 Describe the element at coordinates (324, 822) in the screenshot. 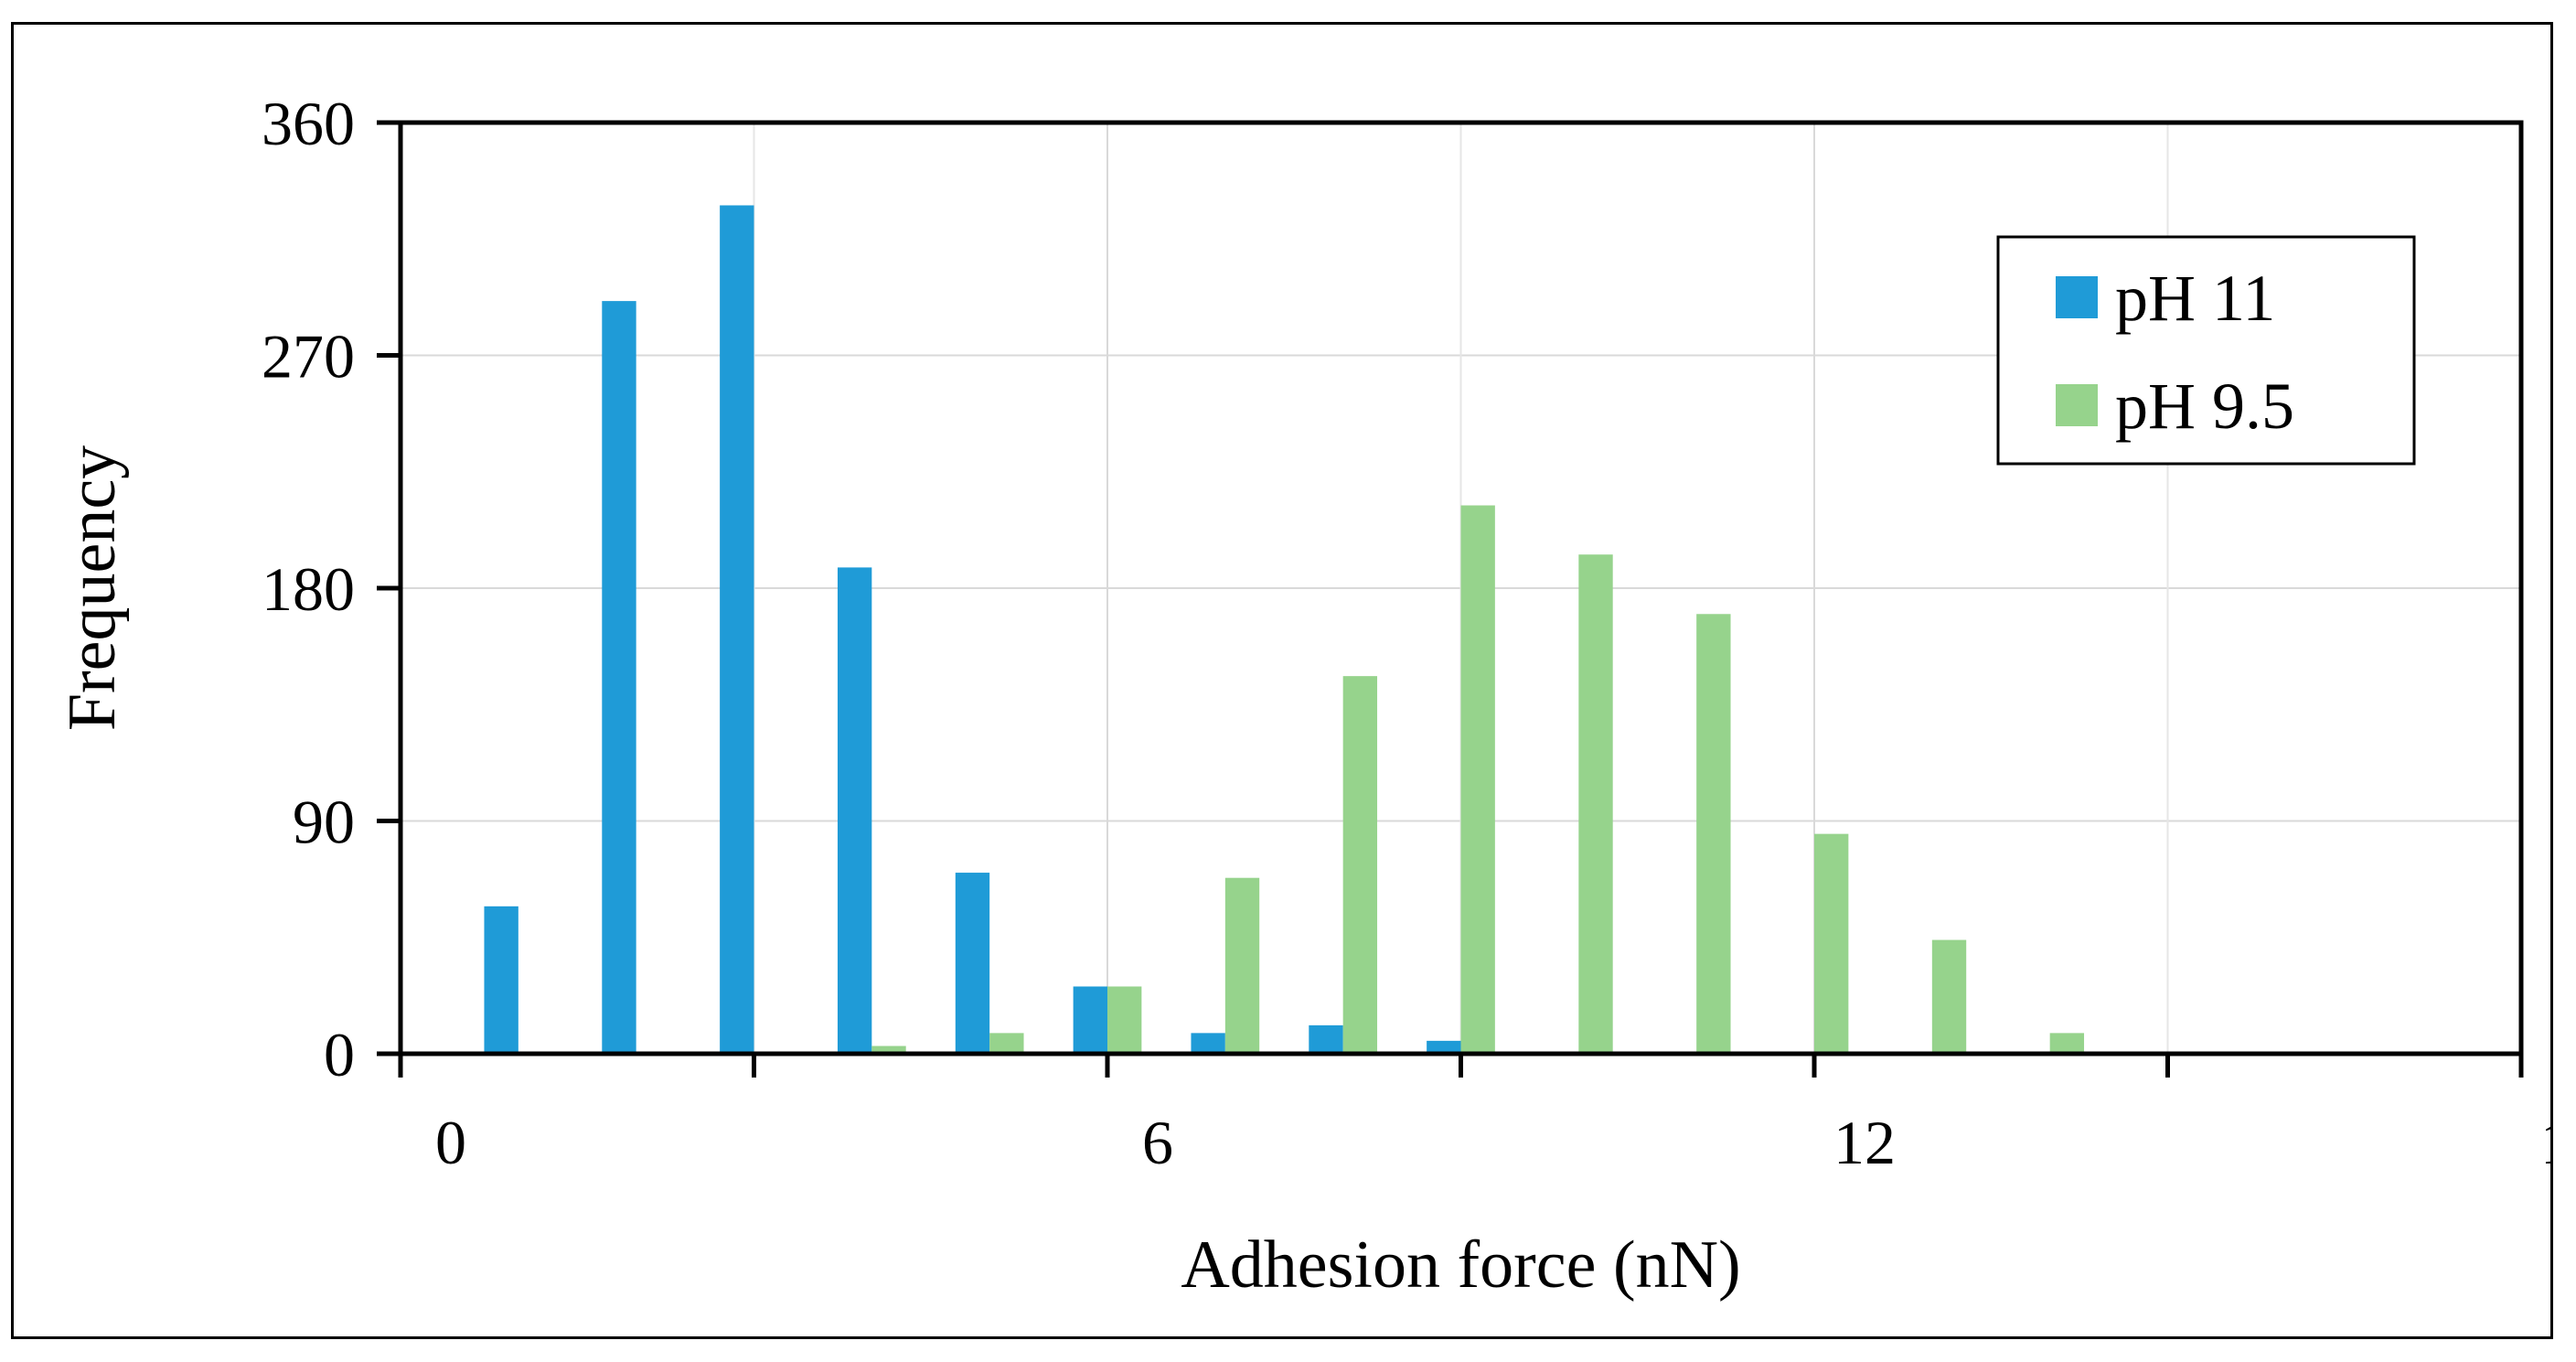

I see `y-tick-label: 90` at that location.